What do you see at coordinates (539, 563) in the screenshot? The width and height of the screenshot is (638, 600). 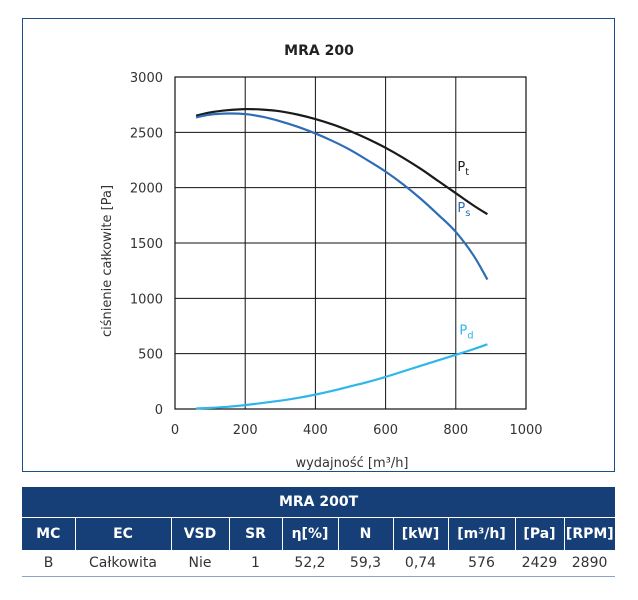 I see `table-cell: 2429` at bounding box center [539, 563].